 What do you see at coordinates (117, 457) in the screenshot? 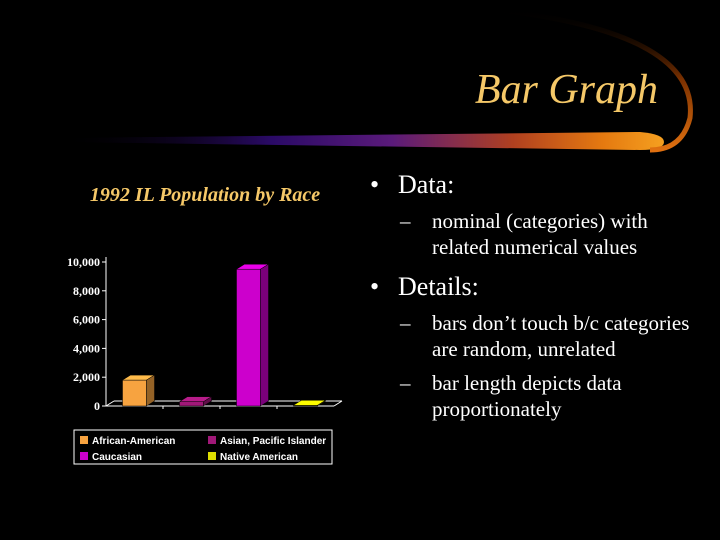
I see `legend-label: Caucasian` at bounding box center [117, 457].